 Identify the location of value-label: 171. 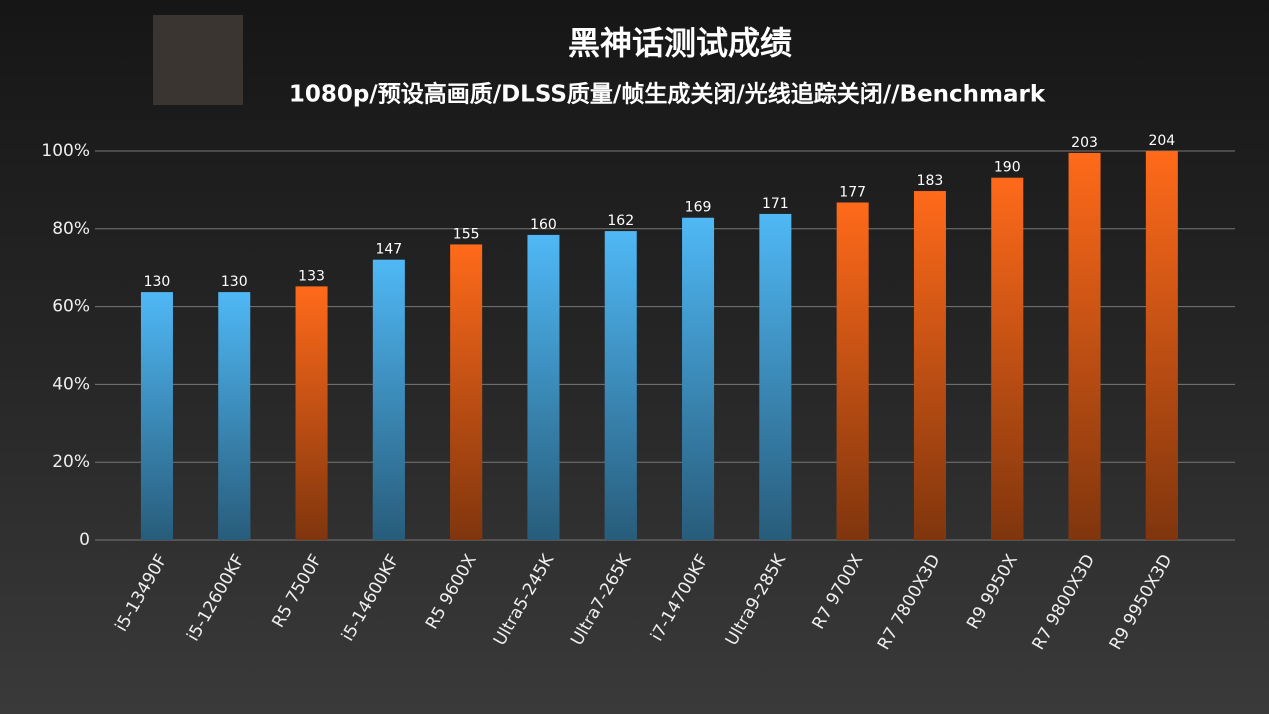
(775, 204).